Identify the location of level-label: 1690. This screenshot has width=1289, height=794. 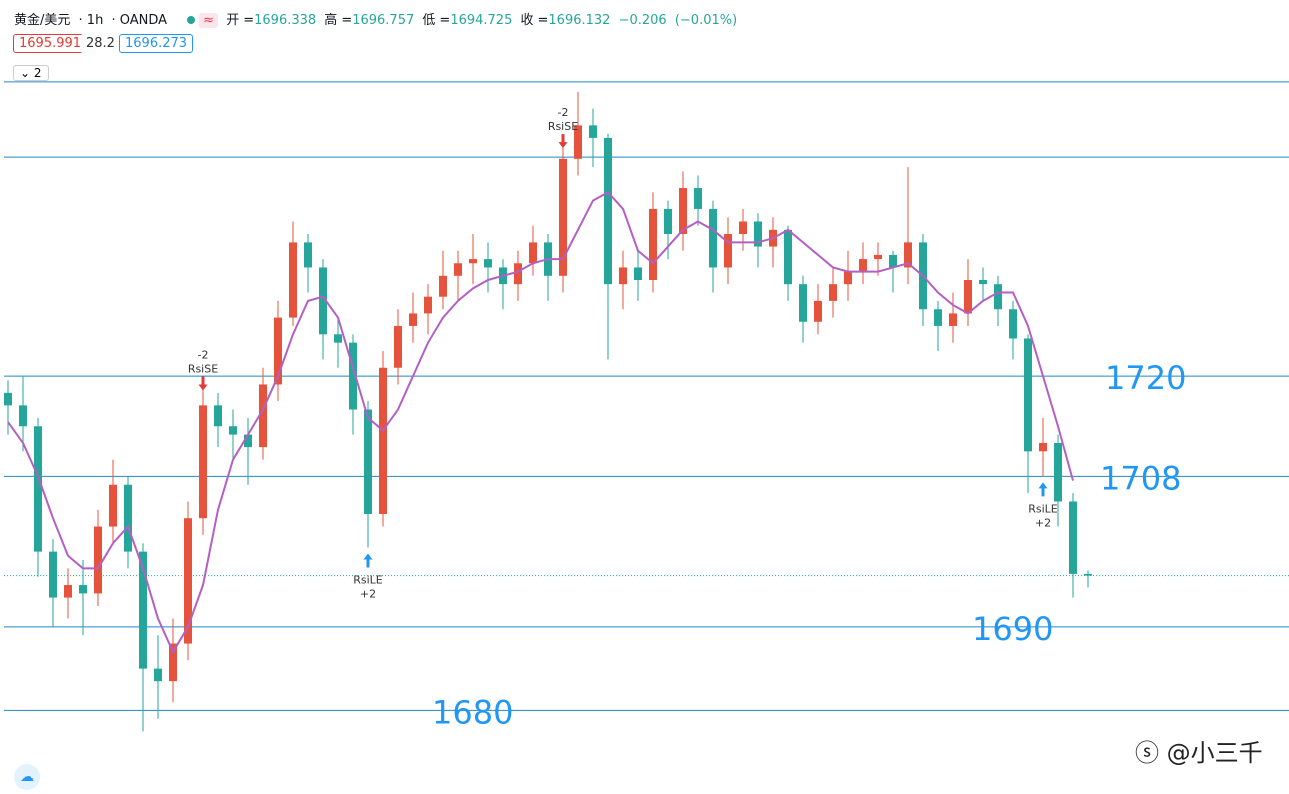
(1012, 629).